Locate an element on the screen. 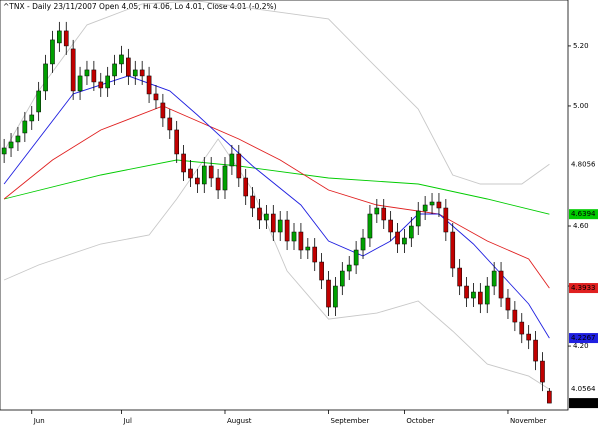  x-tick-label: September is located at coordinates (350, 421).